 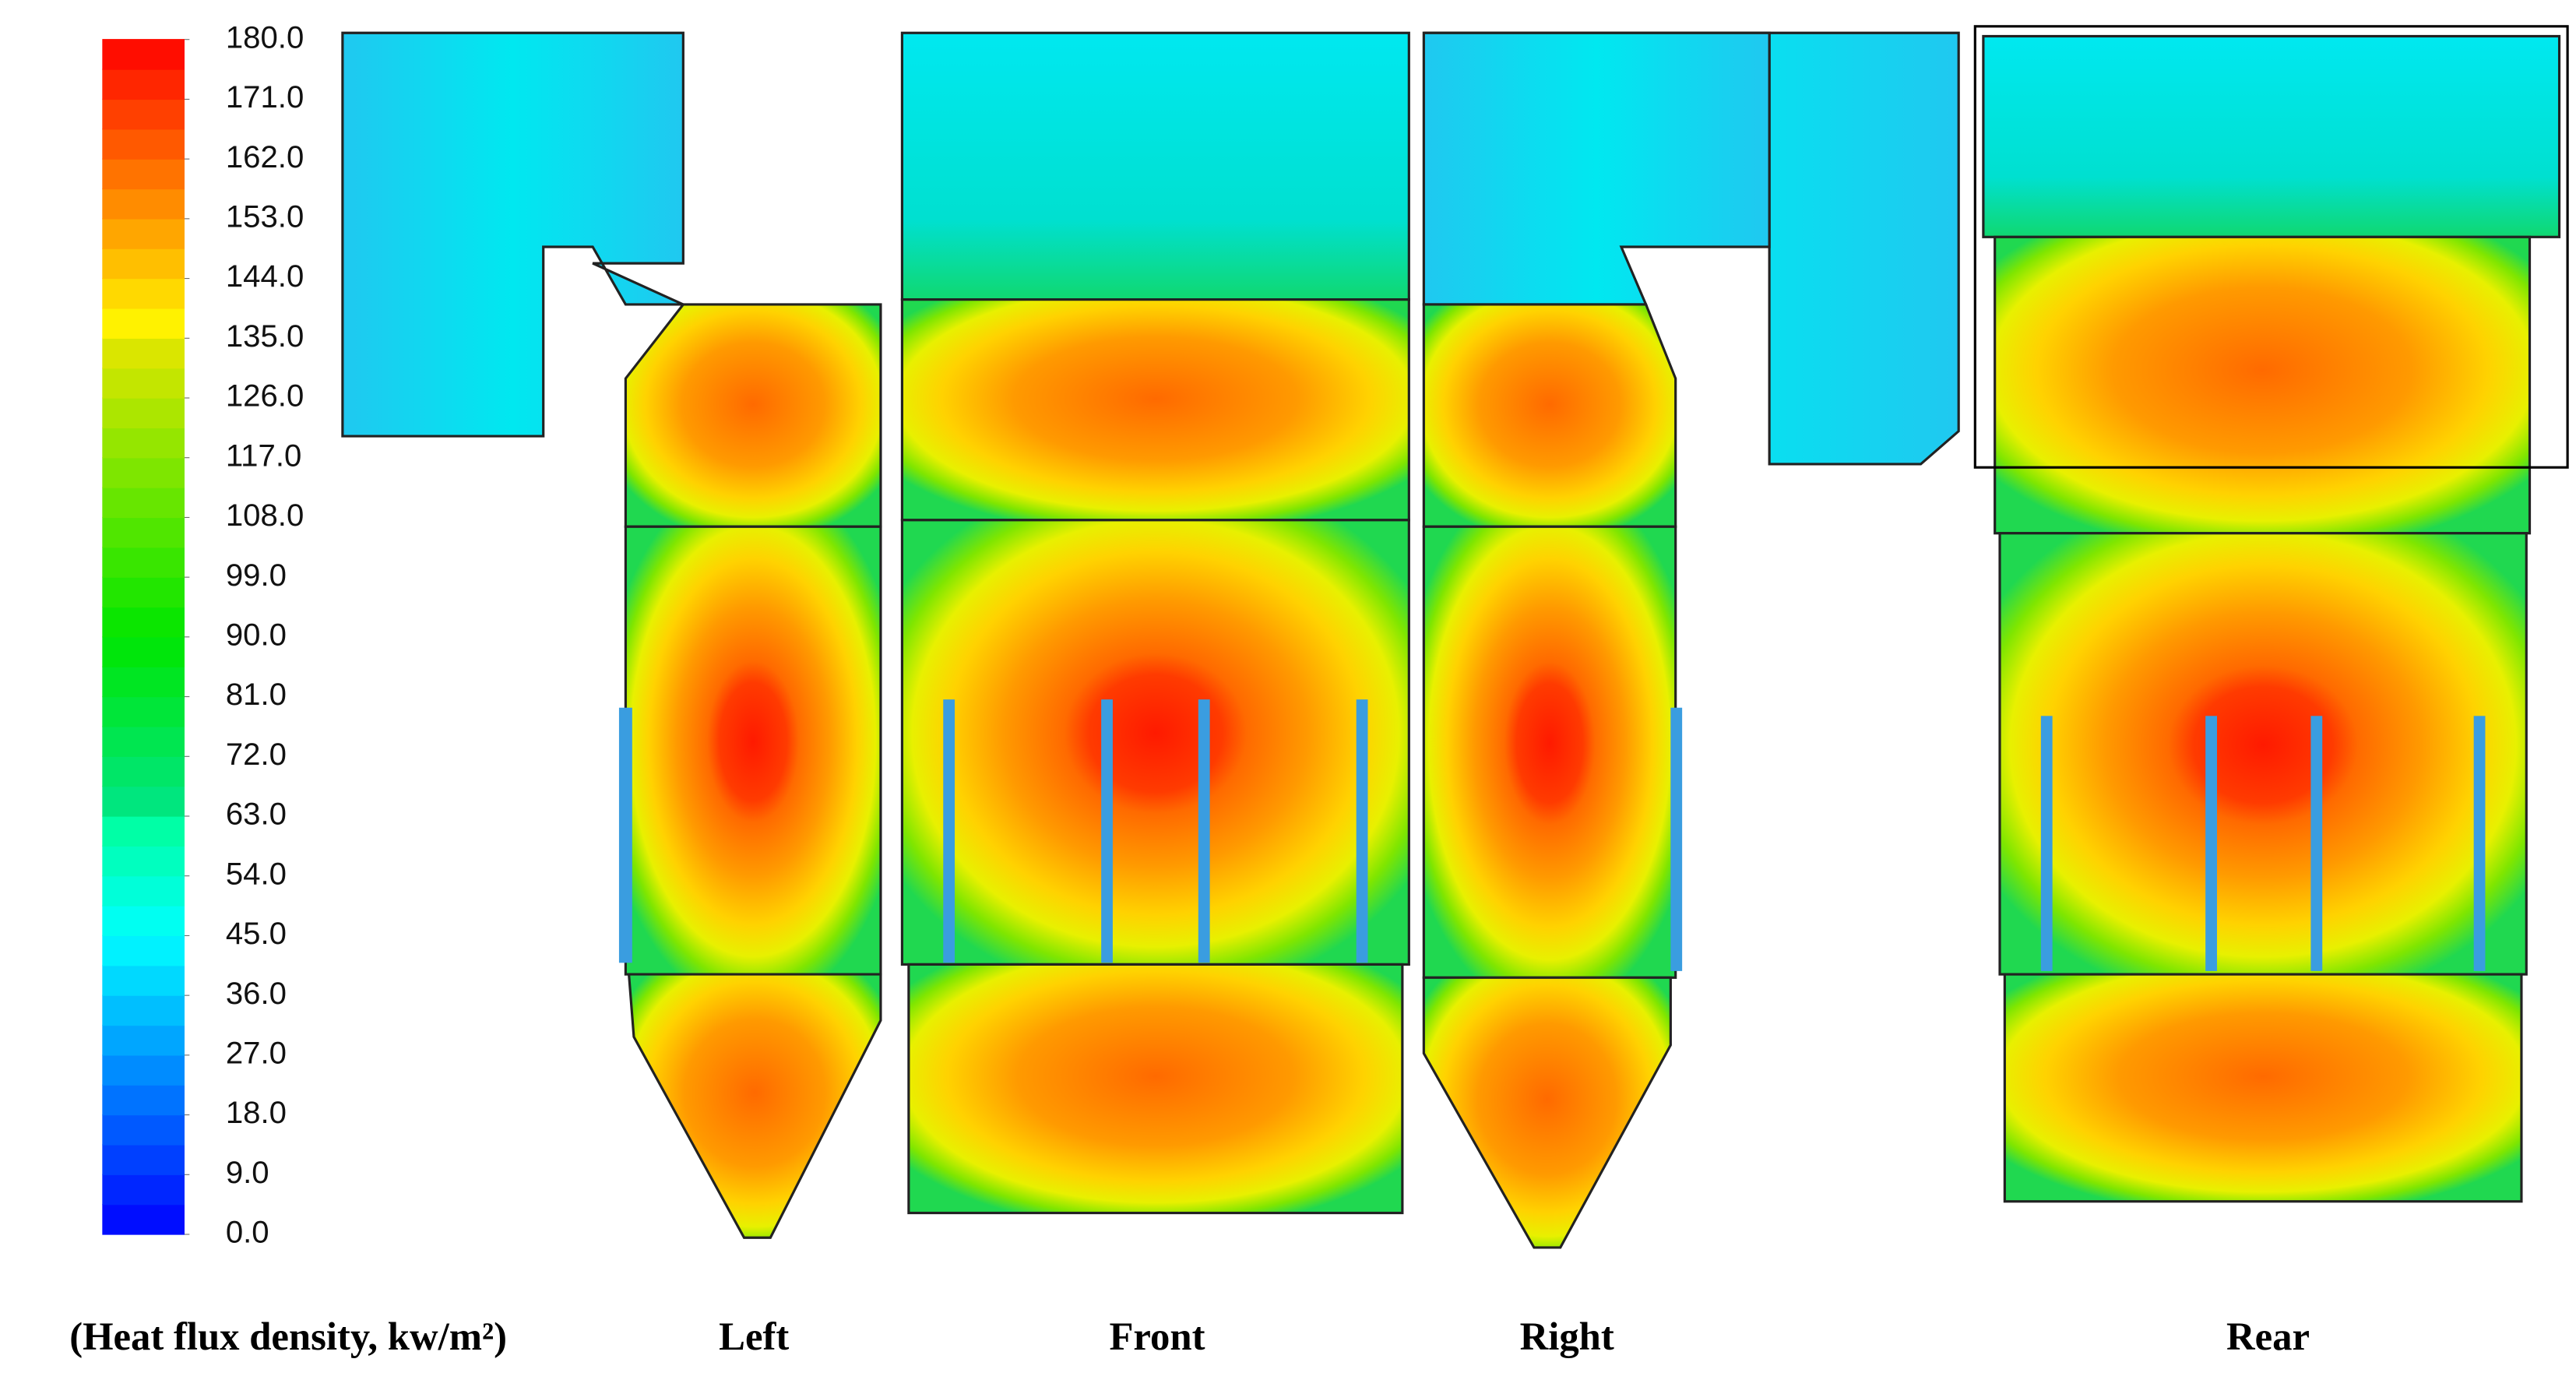 What do you see at coordinates (1157, 1336) in the screenshot?
I see `panel-label: Front` at bounding box center [1157, 1336].